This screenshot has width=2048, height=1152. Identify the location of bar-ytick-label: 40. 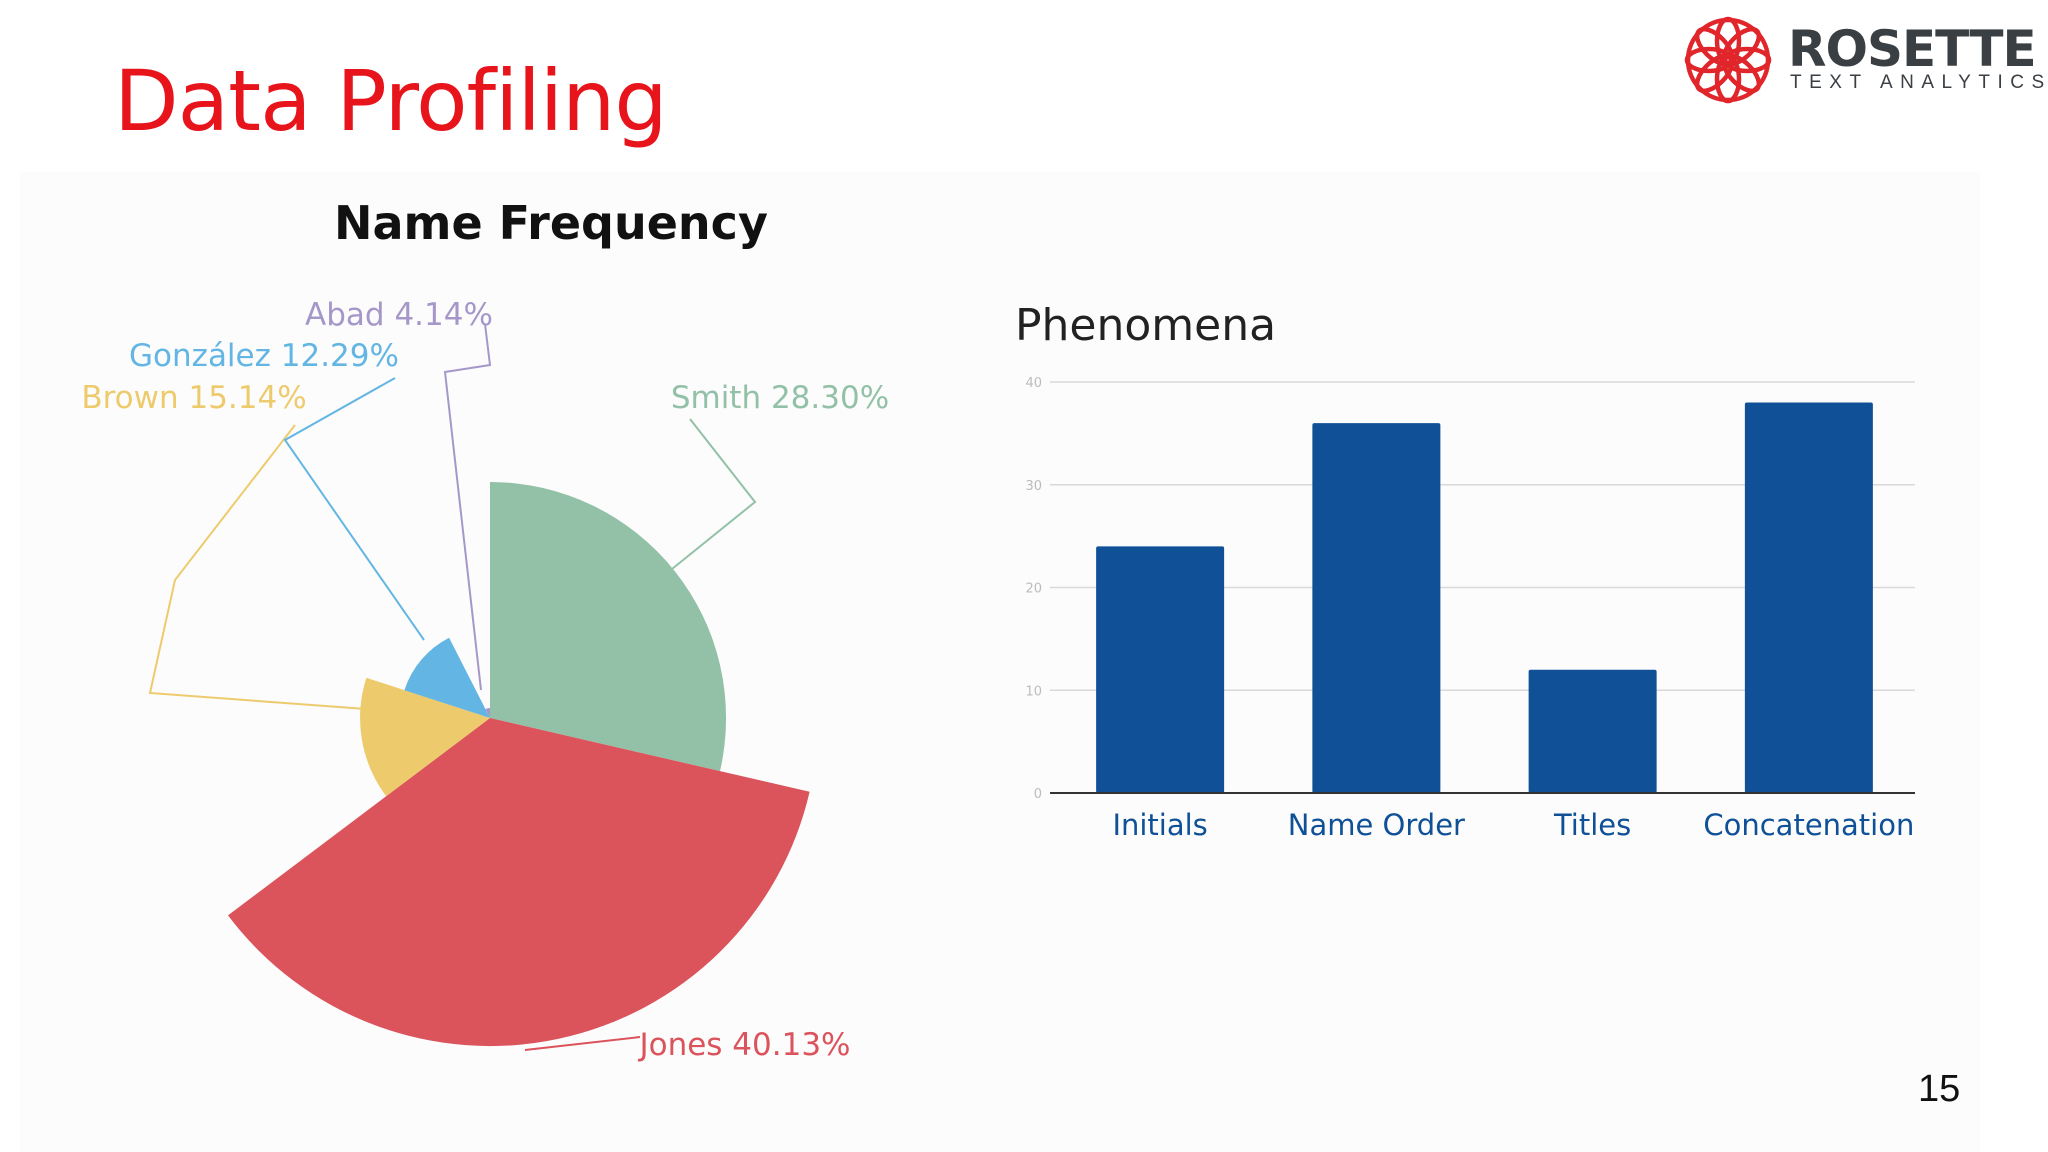
(1033, 383).